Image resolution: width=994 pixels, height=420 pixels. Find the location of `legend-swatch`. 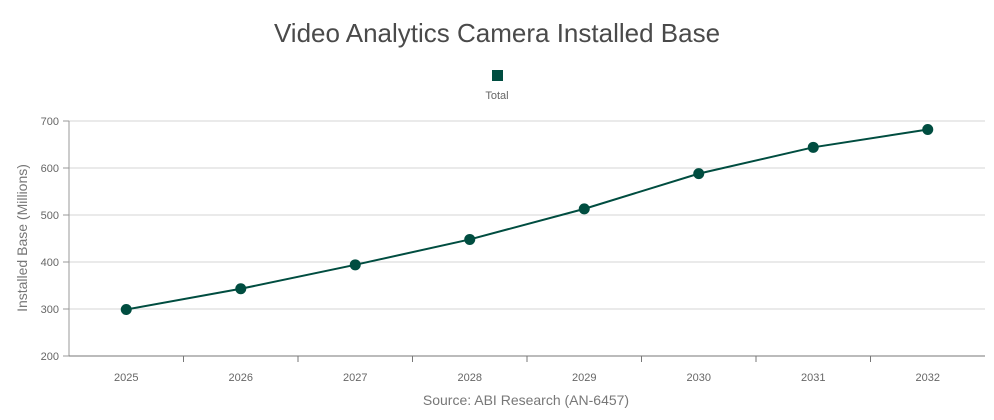

legend-swatch is located at coordinates (497, 75).